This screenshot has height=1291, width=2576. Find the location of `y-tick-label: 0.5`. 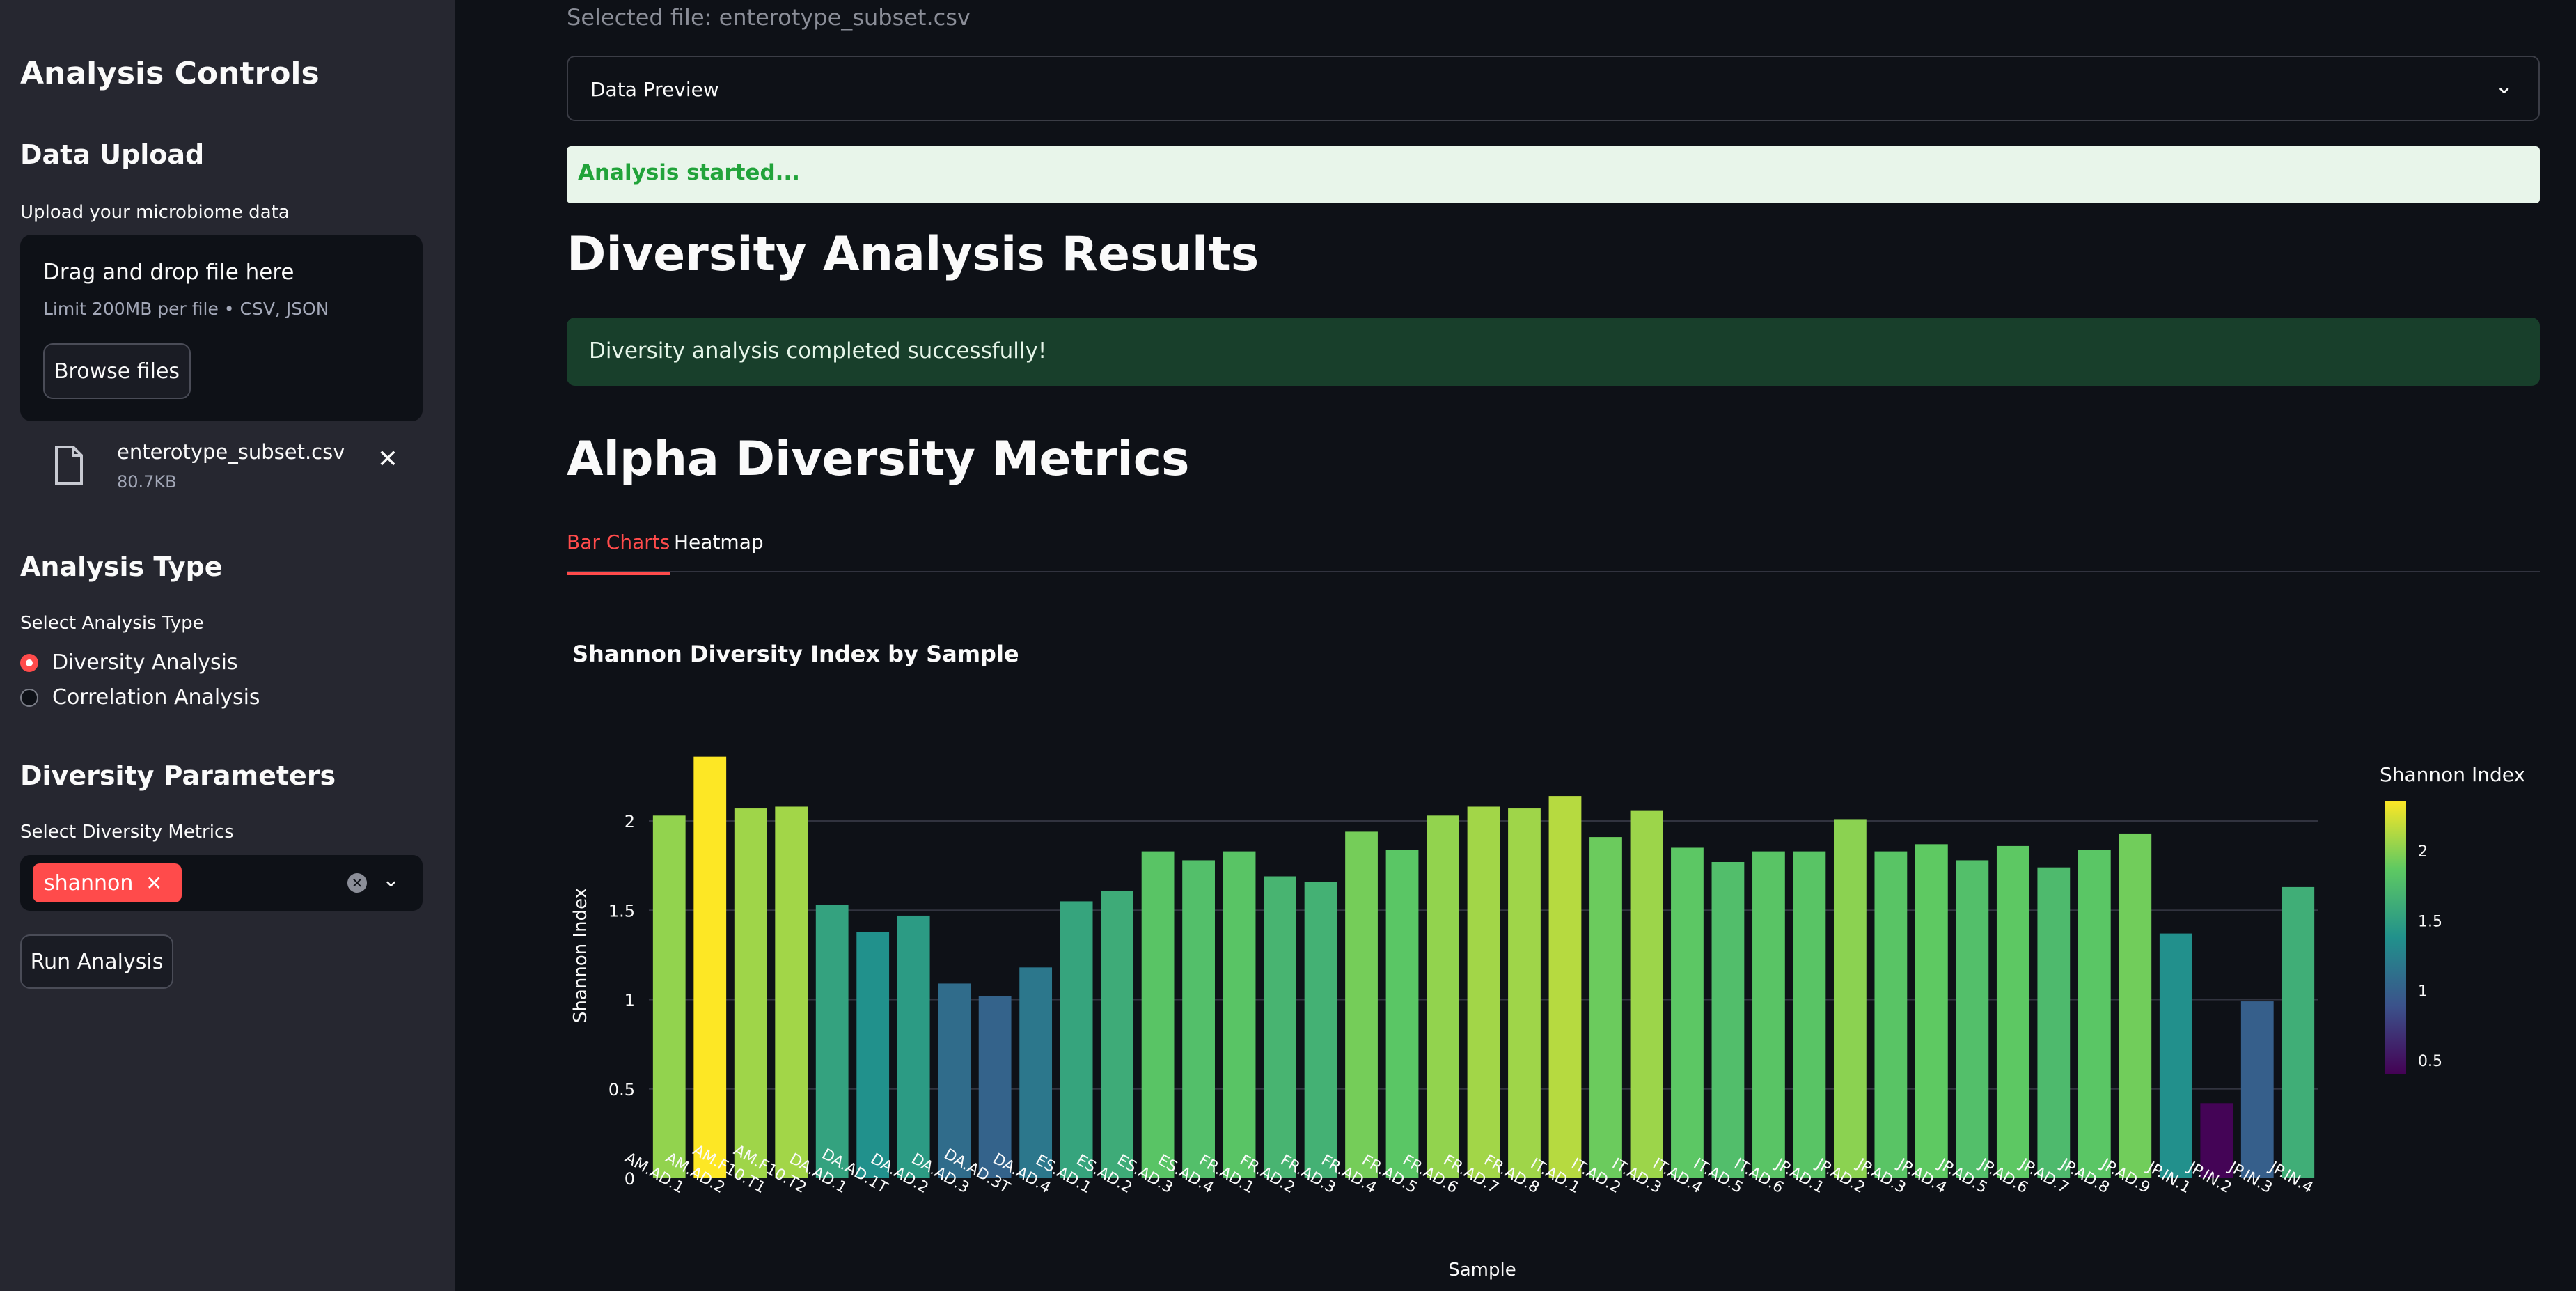

y-tick-label: 0.5 is located at coordinates (621, 1090).